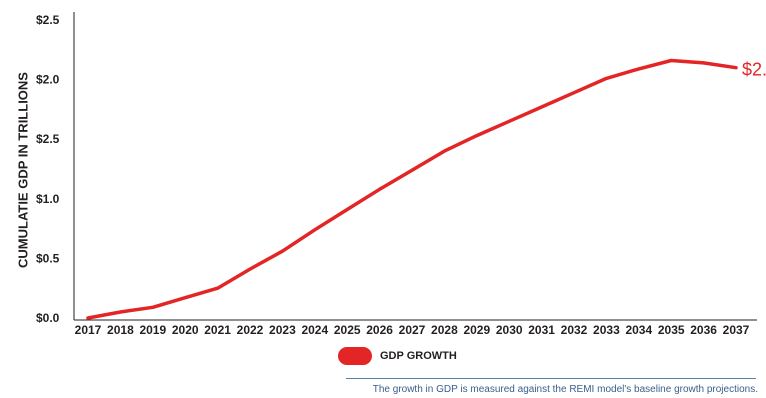 This screenshot has width=766, height=398. I want to click on x-tick-label: 2028, so click(444, 330).